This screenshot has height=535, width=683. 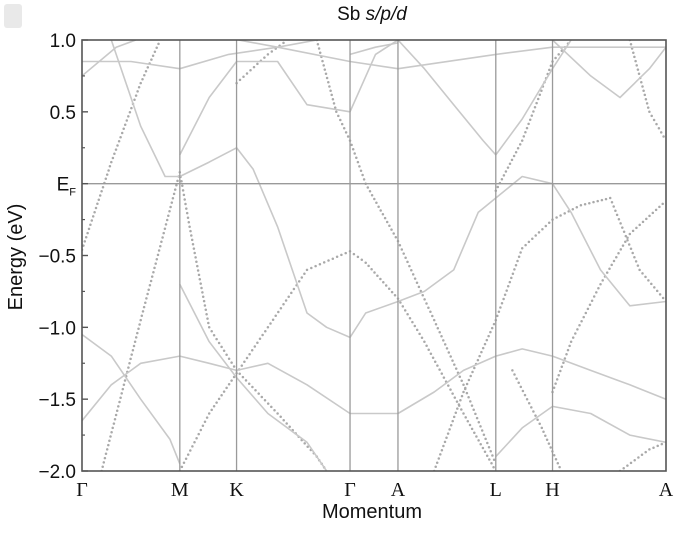 What do you see at coordinates (351, 14) in the screenshot?
I see `chart-title-main: Sb` at bounding box center [351, 14].